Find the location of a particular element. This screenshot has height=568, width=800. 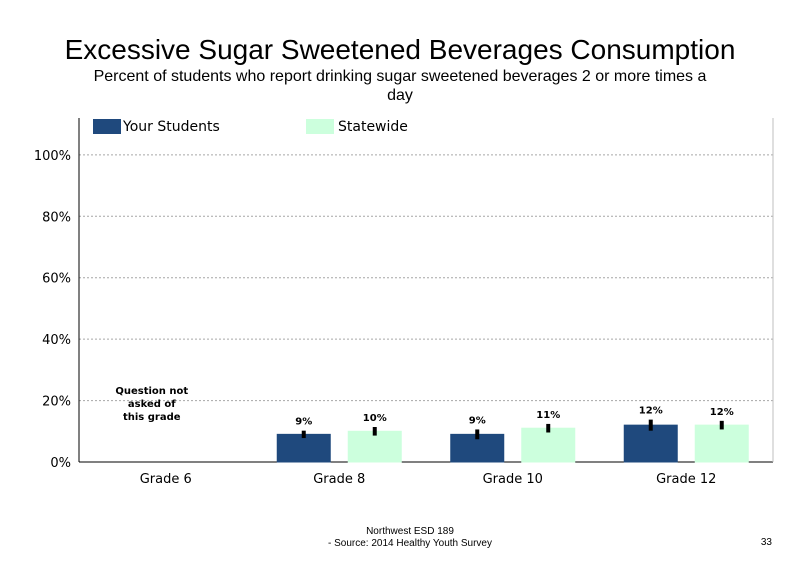

x-tick-label: Grade 6 is located at coordinates (166, 479).